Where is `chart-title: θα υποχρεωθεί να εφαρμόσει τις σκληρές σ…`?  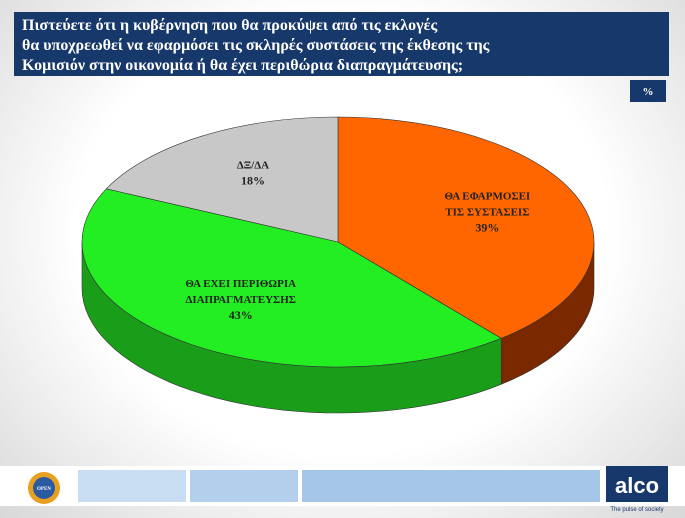 chart-title: θα υποχρεωθεί να εφαρμόσει τις σκληρές σ… is located at coordinates (256, 45).